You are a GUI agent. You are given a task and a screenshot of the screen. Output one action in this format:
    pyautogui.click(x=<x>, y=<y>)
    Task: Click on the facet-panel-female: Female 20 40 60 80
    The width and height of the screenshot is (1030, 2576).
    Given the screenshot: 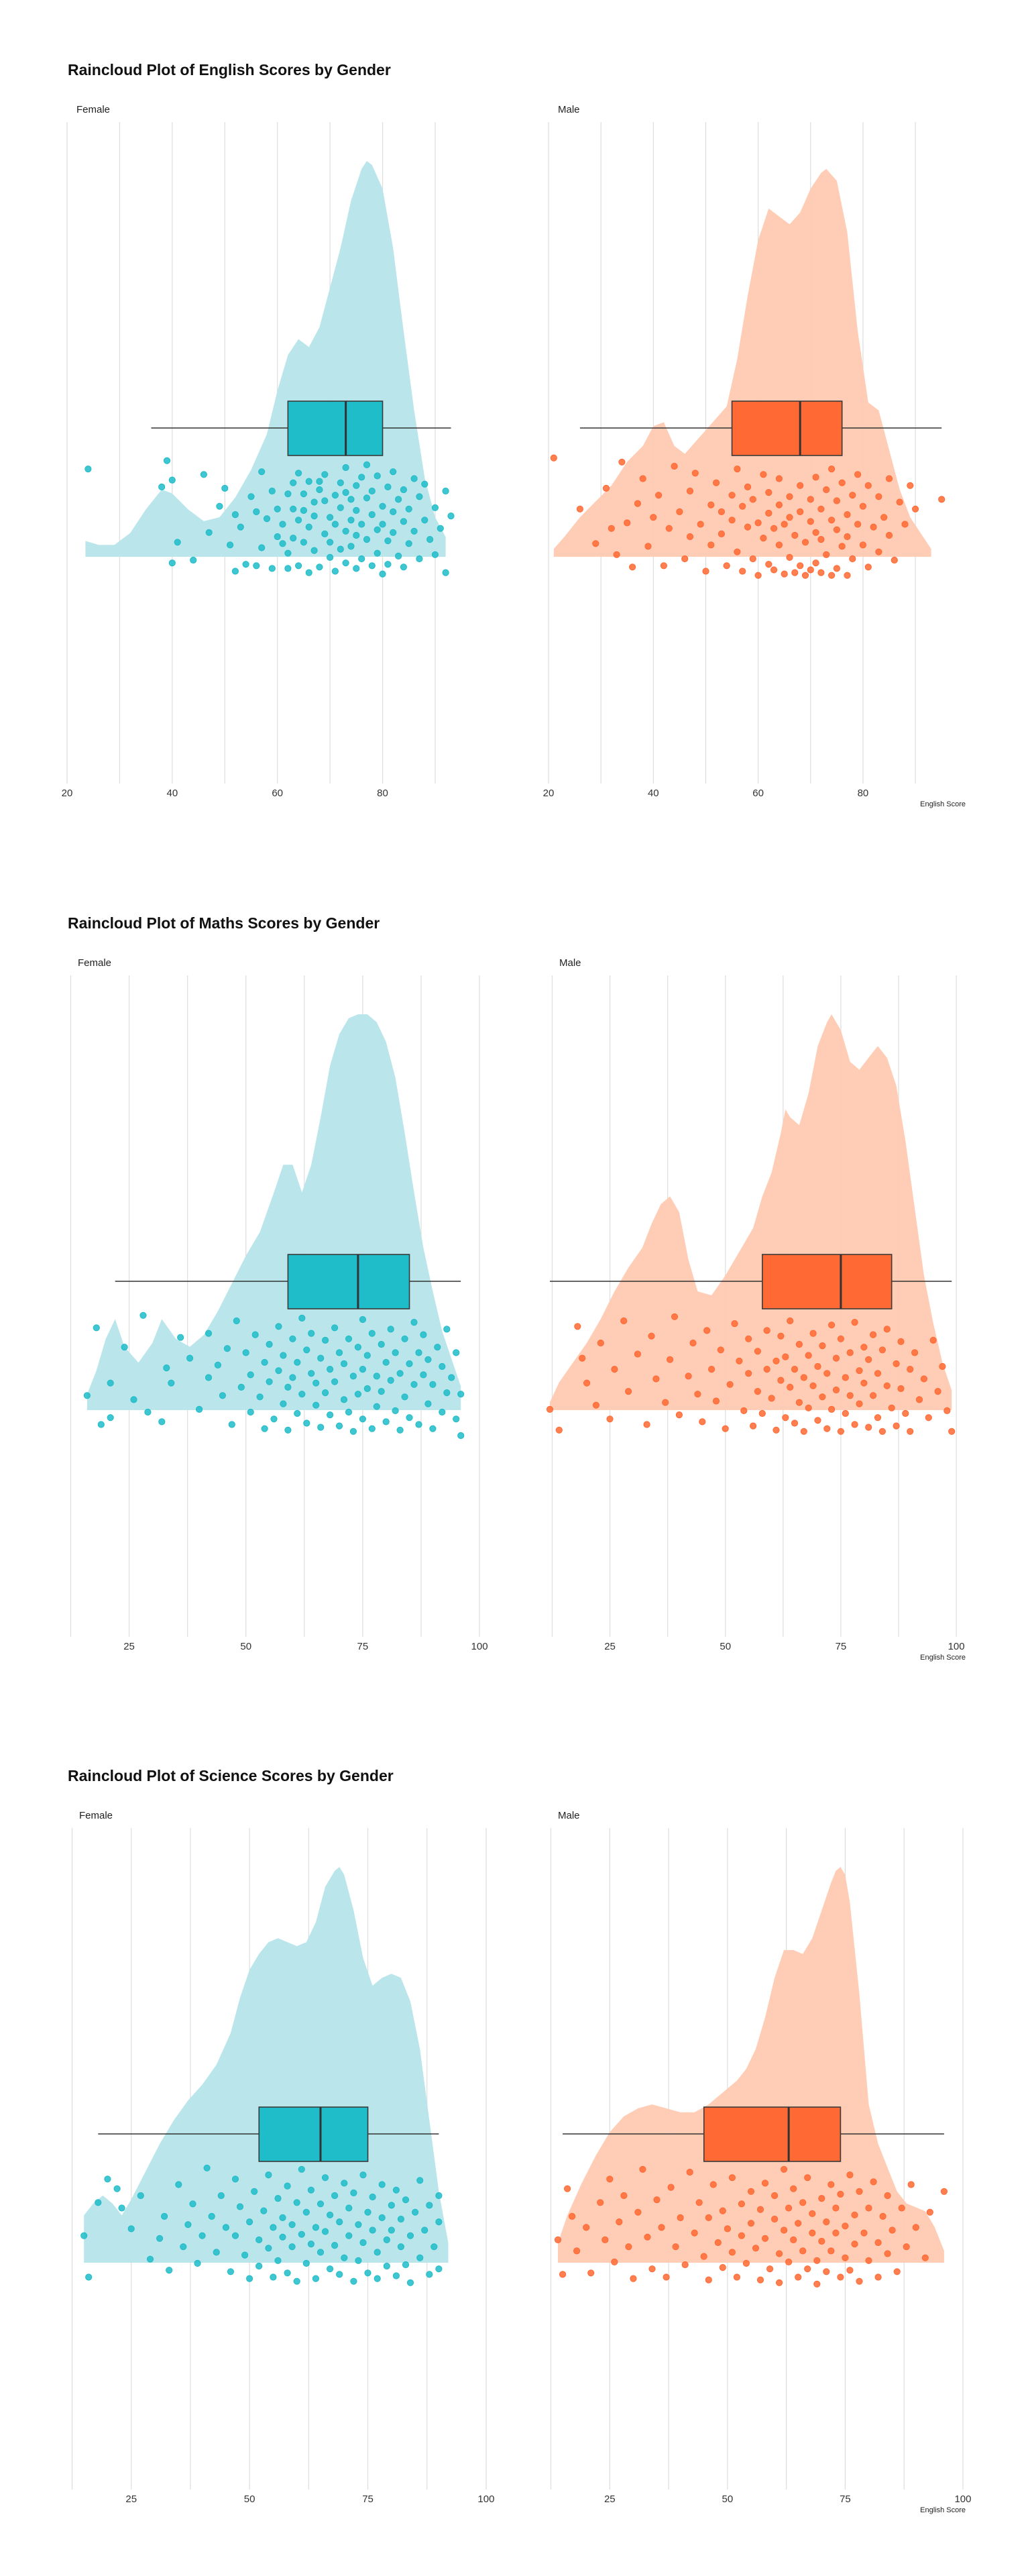 What is the action you would take?
    pyautogui.click(x=258, y=451)
    